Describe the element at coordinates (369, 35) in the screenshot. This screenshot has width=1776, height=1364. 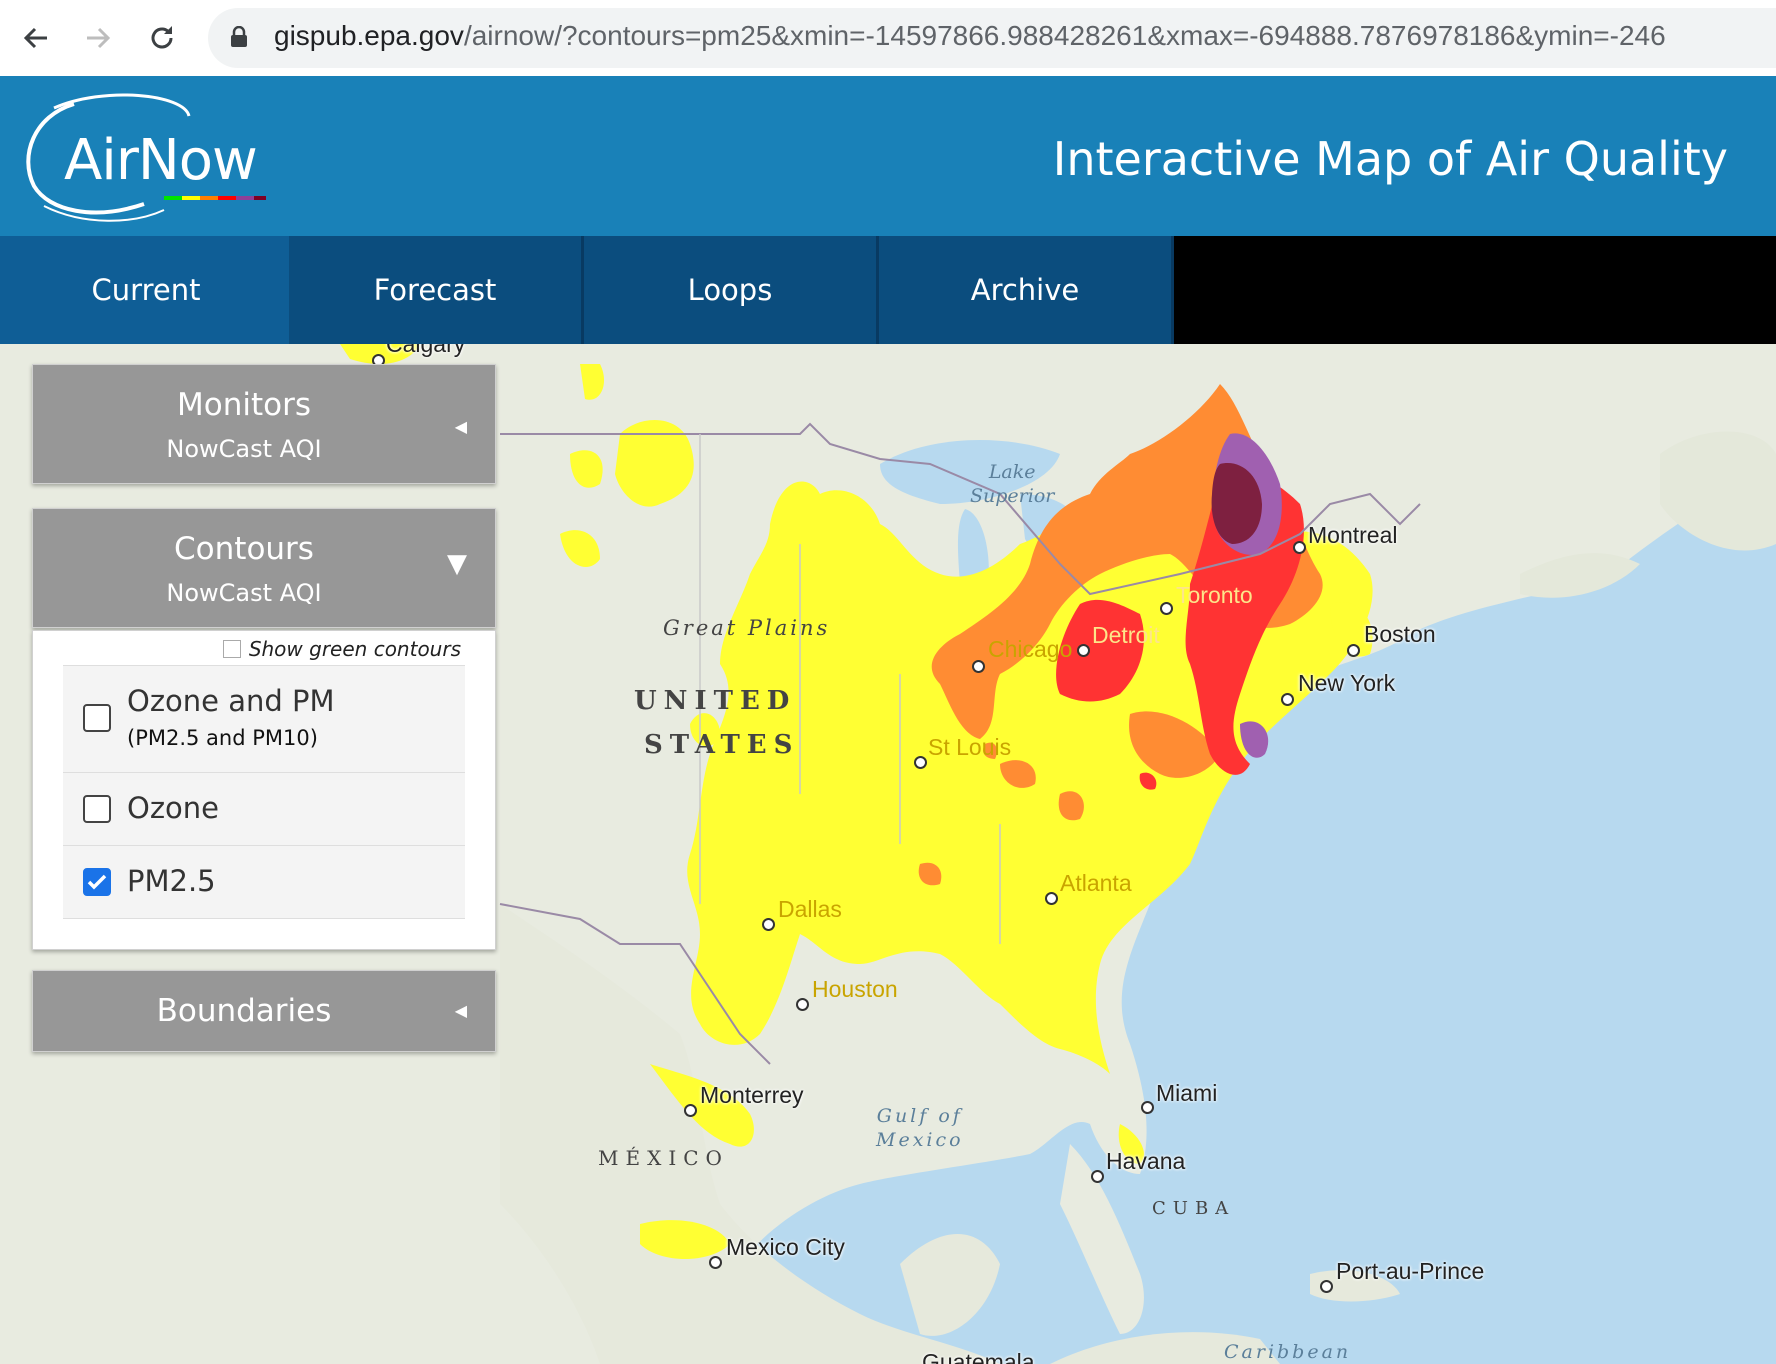
I see `url-host: gispub.epa.gov` at that location.